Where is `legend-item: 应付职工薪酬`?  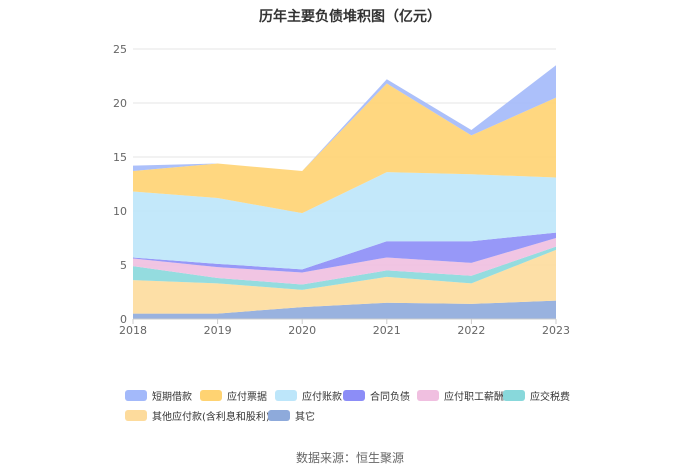
legend-item: 应付职工薪酬 is located at coordinates (460, 395).